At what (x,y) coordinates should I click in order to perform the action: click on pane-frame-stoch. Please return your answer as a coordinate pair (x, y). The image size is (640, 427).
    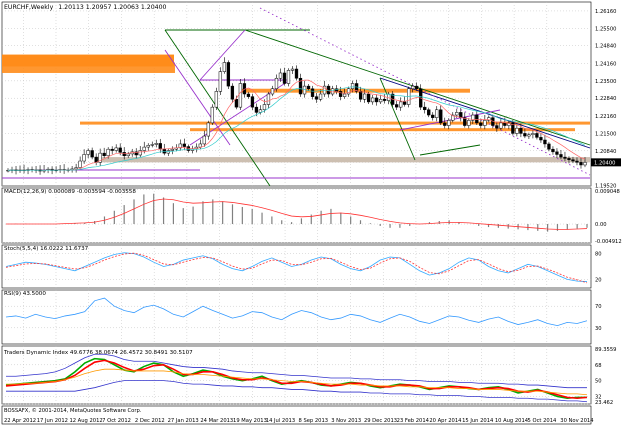
    Looking at the image, I should click on (296, 266).